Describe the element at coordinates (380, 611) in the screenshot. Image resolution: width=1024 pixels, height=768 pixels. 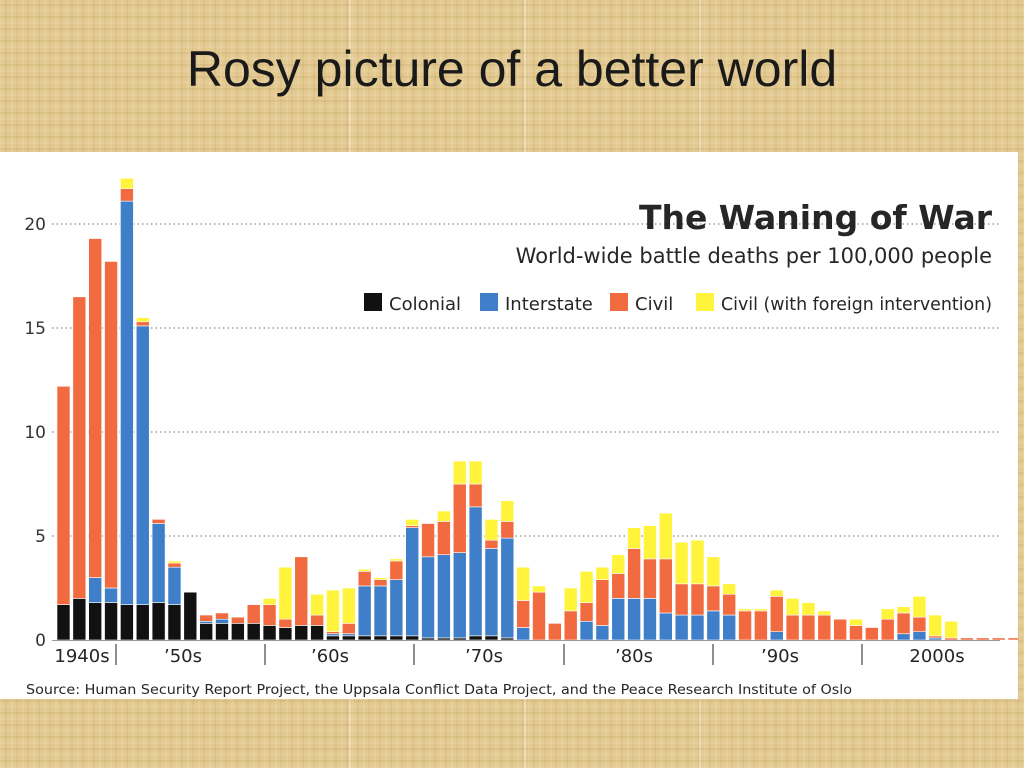
I see `bar-interstate-1966` at that location.